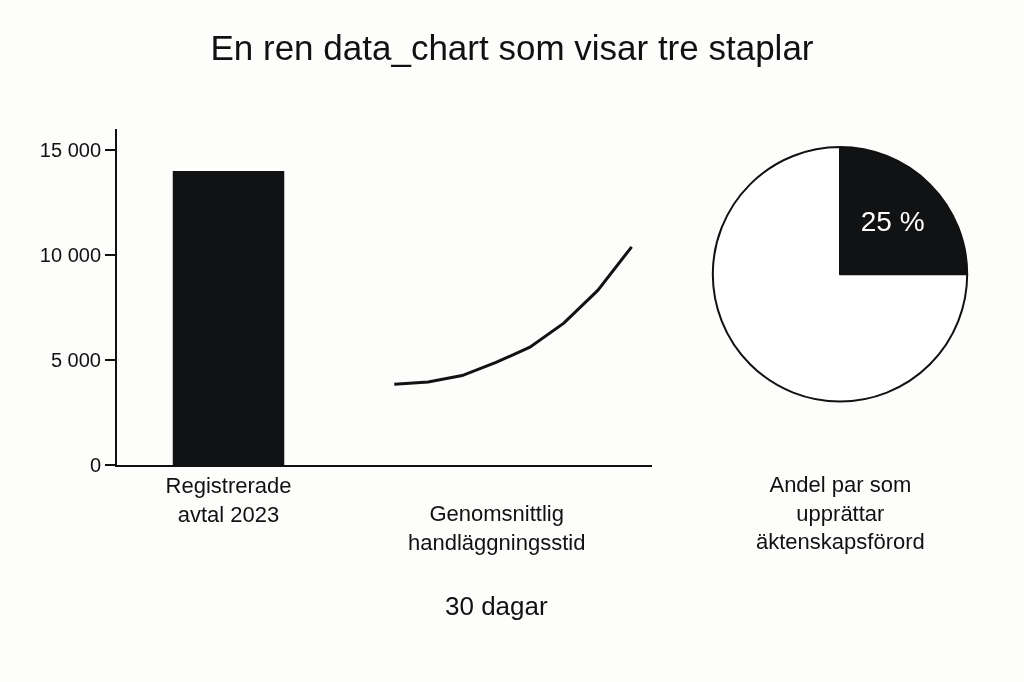 Image resolution: width=1024 pixels, height=682 pixels. I want to click on text: En ren data_chart som visar tre staplar, so click(512, 48).